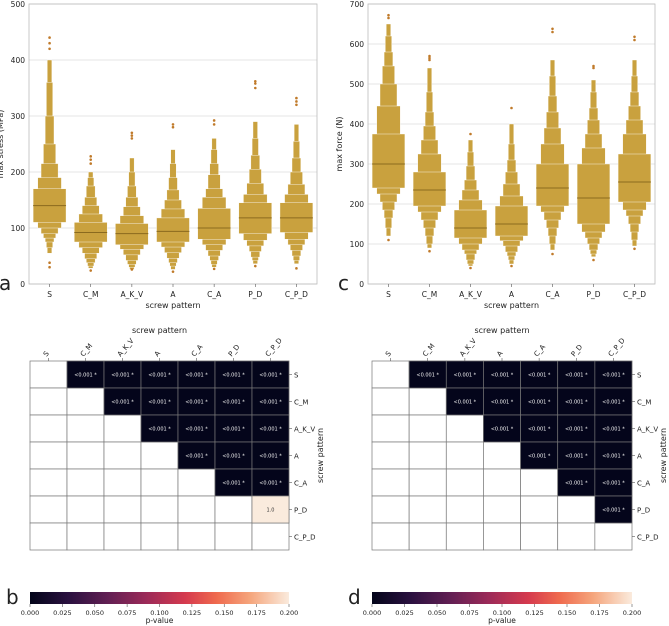 This screenshot has height=626, width=669. I want to click on x-axis-label: screw pattern, so click(511, 305).